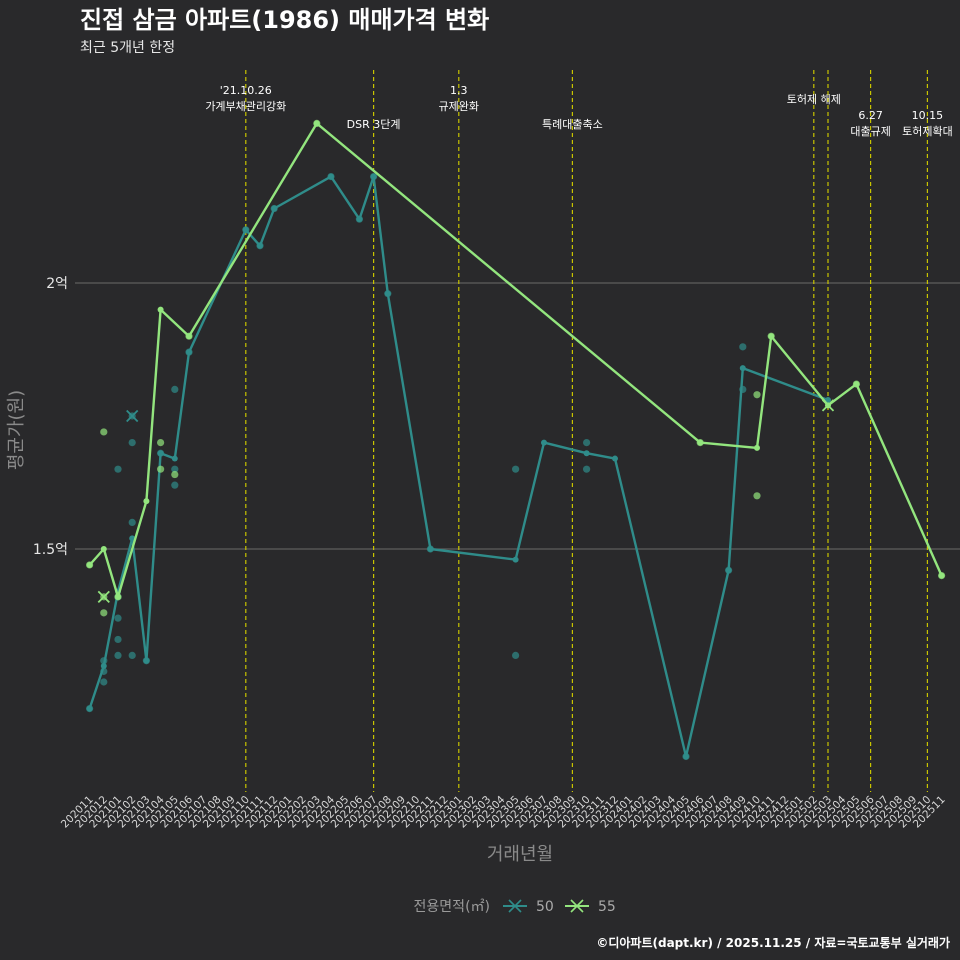 This screenshot has width=960, height=960. I want to click on event-label: 특례대출축소, so click(572, 124).